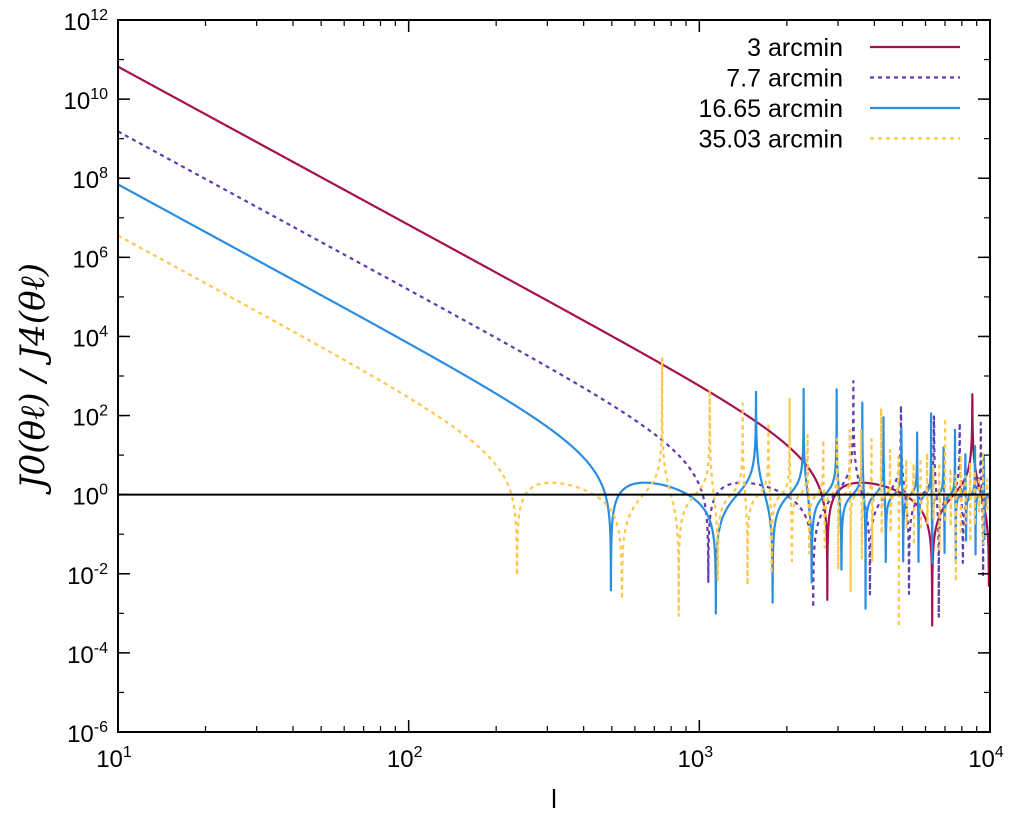 This screenshot has height=813, width=1012. Describe the element at coordinates (784, 79) in the screenshot. I see `legend-label-2: 7.7 arcmin` at that location.